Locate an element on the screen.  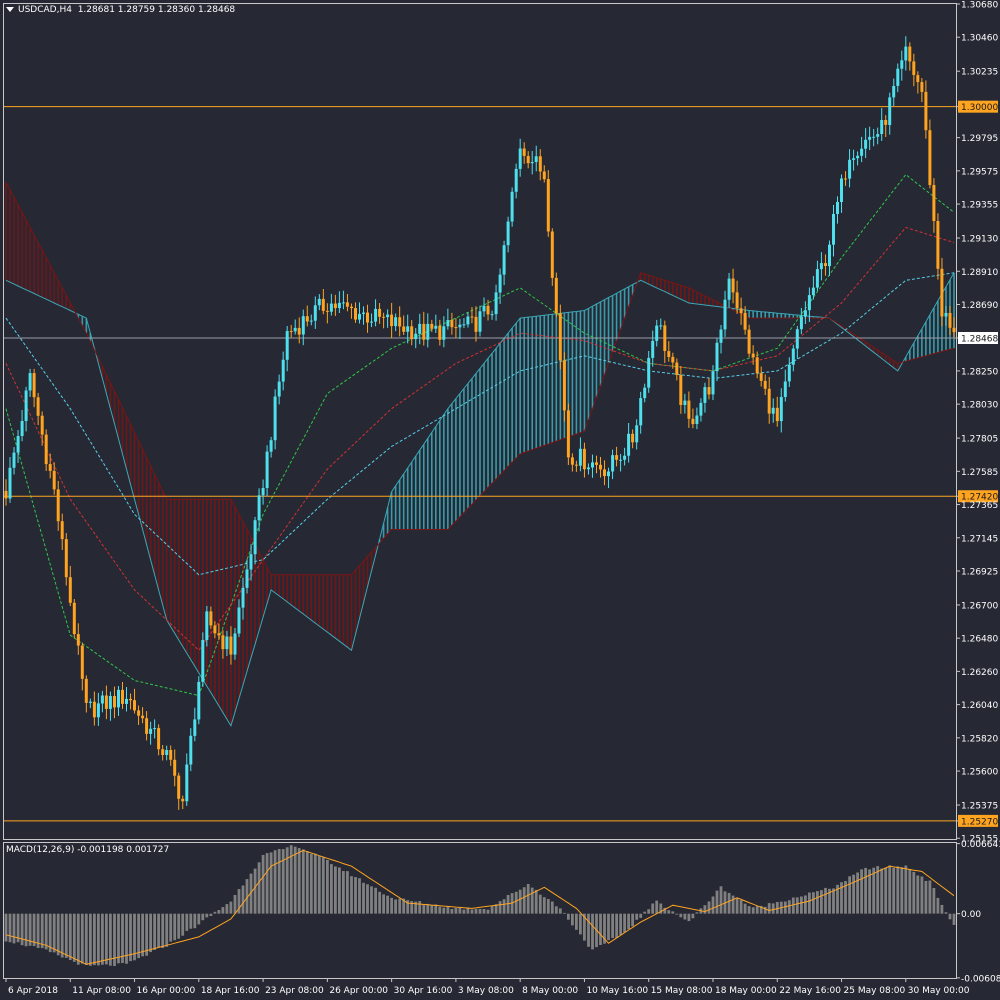
macd-signal-line is located at coordinates (480, 907).